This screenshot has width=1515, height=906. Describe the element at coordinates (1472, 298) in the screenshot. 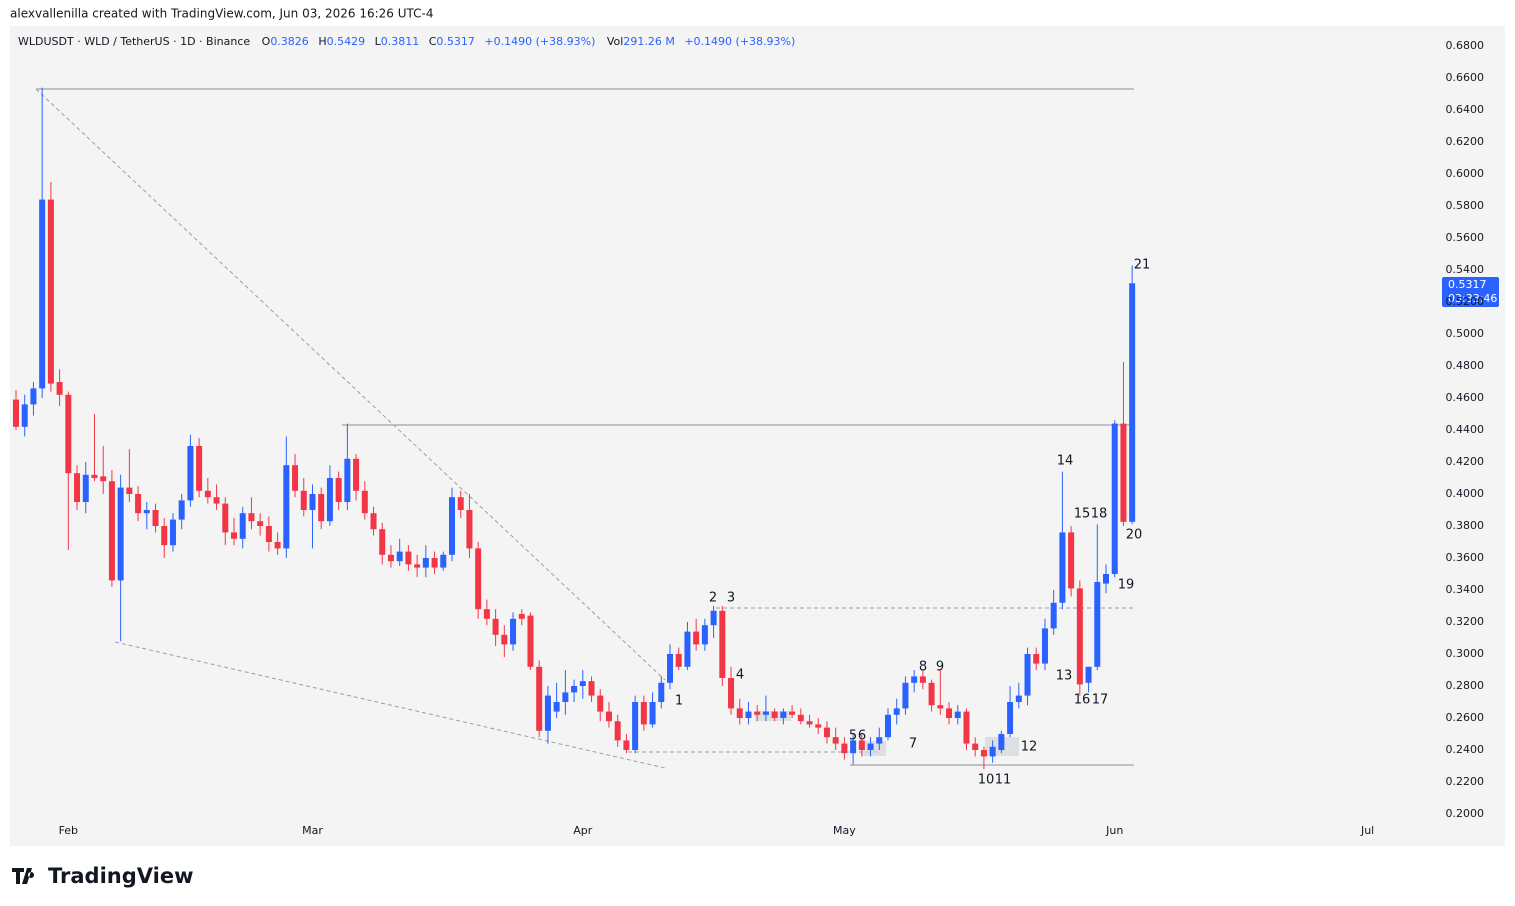

I see `countdown: 03:33:46` at that location.